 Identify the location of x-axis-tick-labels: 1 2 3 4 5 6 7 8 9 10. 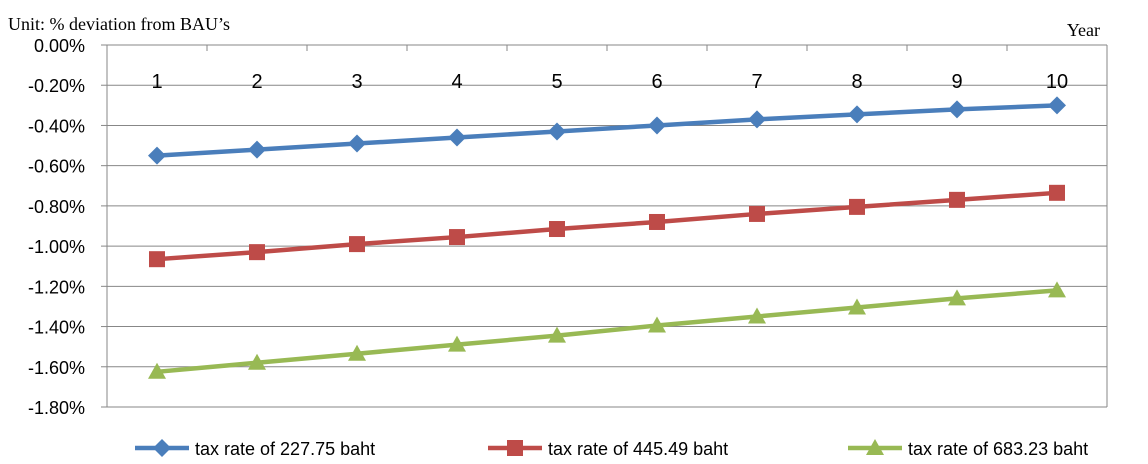
(609, 82).